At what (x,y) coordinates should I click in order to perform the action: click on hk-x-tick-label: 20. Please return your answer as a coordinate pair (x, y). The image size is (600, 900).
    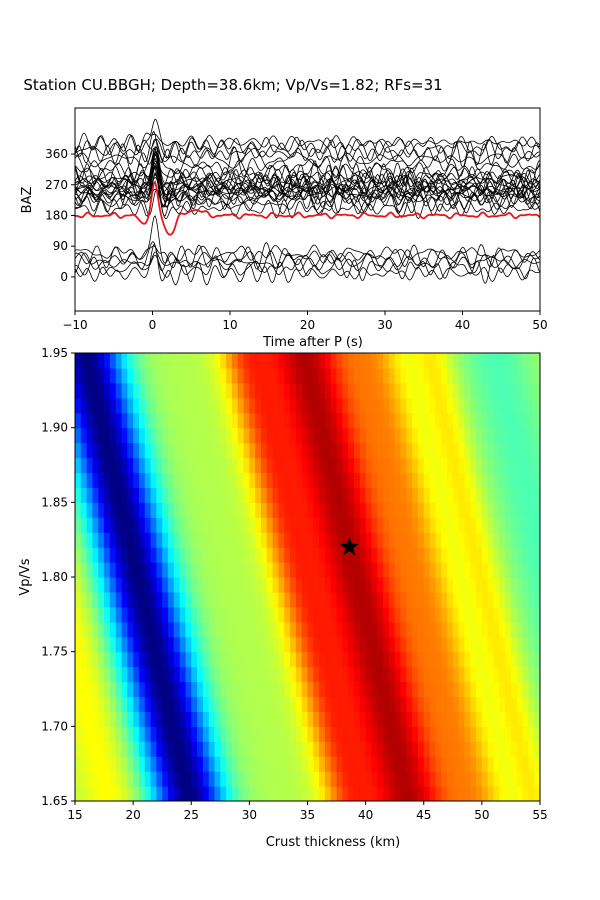
    Looking at the image, I should click on (132, 815).